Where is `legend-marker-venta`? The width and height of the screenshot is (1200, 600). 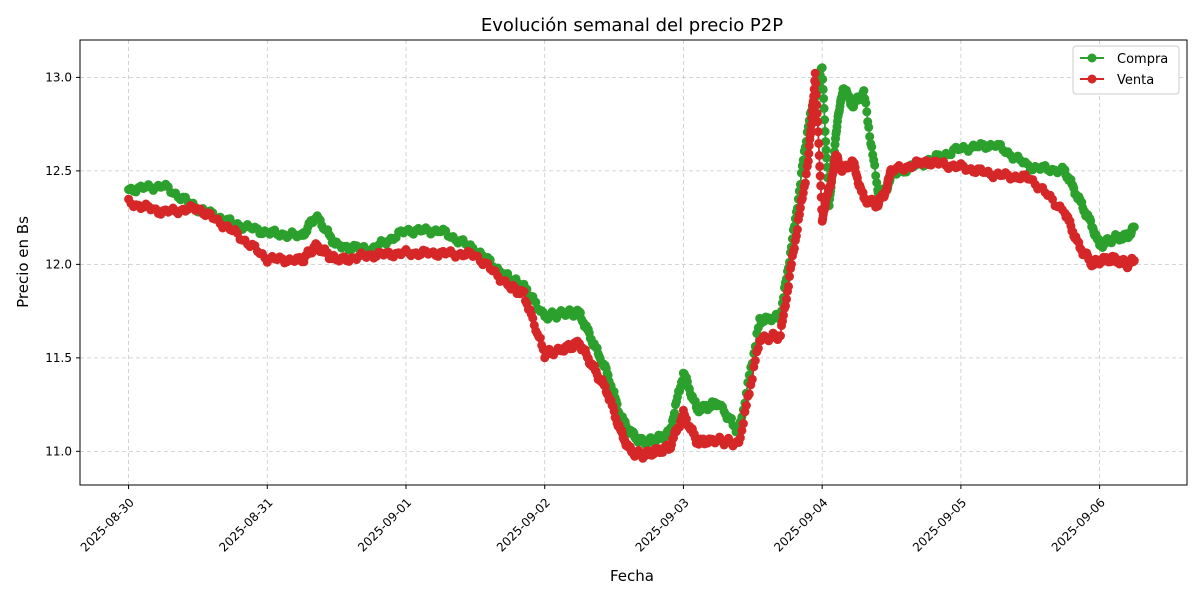 legend-marker-venta is located at coordinates (1092, 79).